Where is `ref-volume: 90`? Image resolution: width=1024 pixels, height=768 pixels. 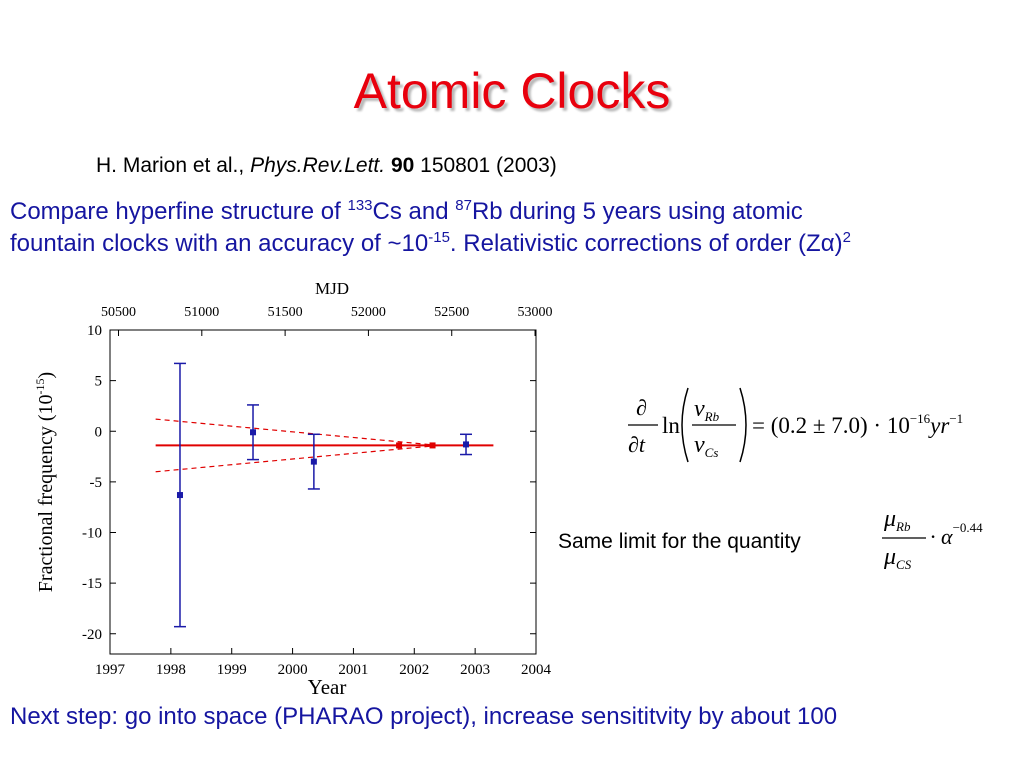 ref-volume: 90 is located at coordinates (402, 165).